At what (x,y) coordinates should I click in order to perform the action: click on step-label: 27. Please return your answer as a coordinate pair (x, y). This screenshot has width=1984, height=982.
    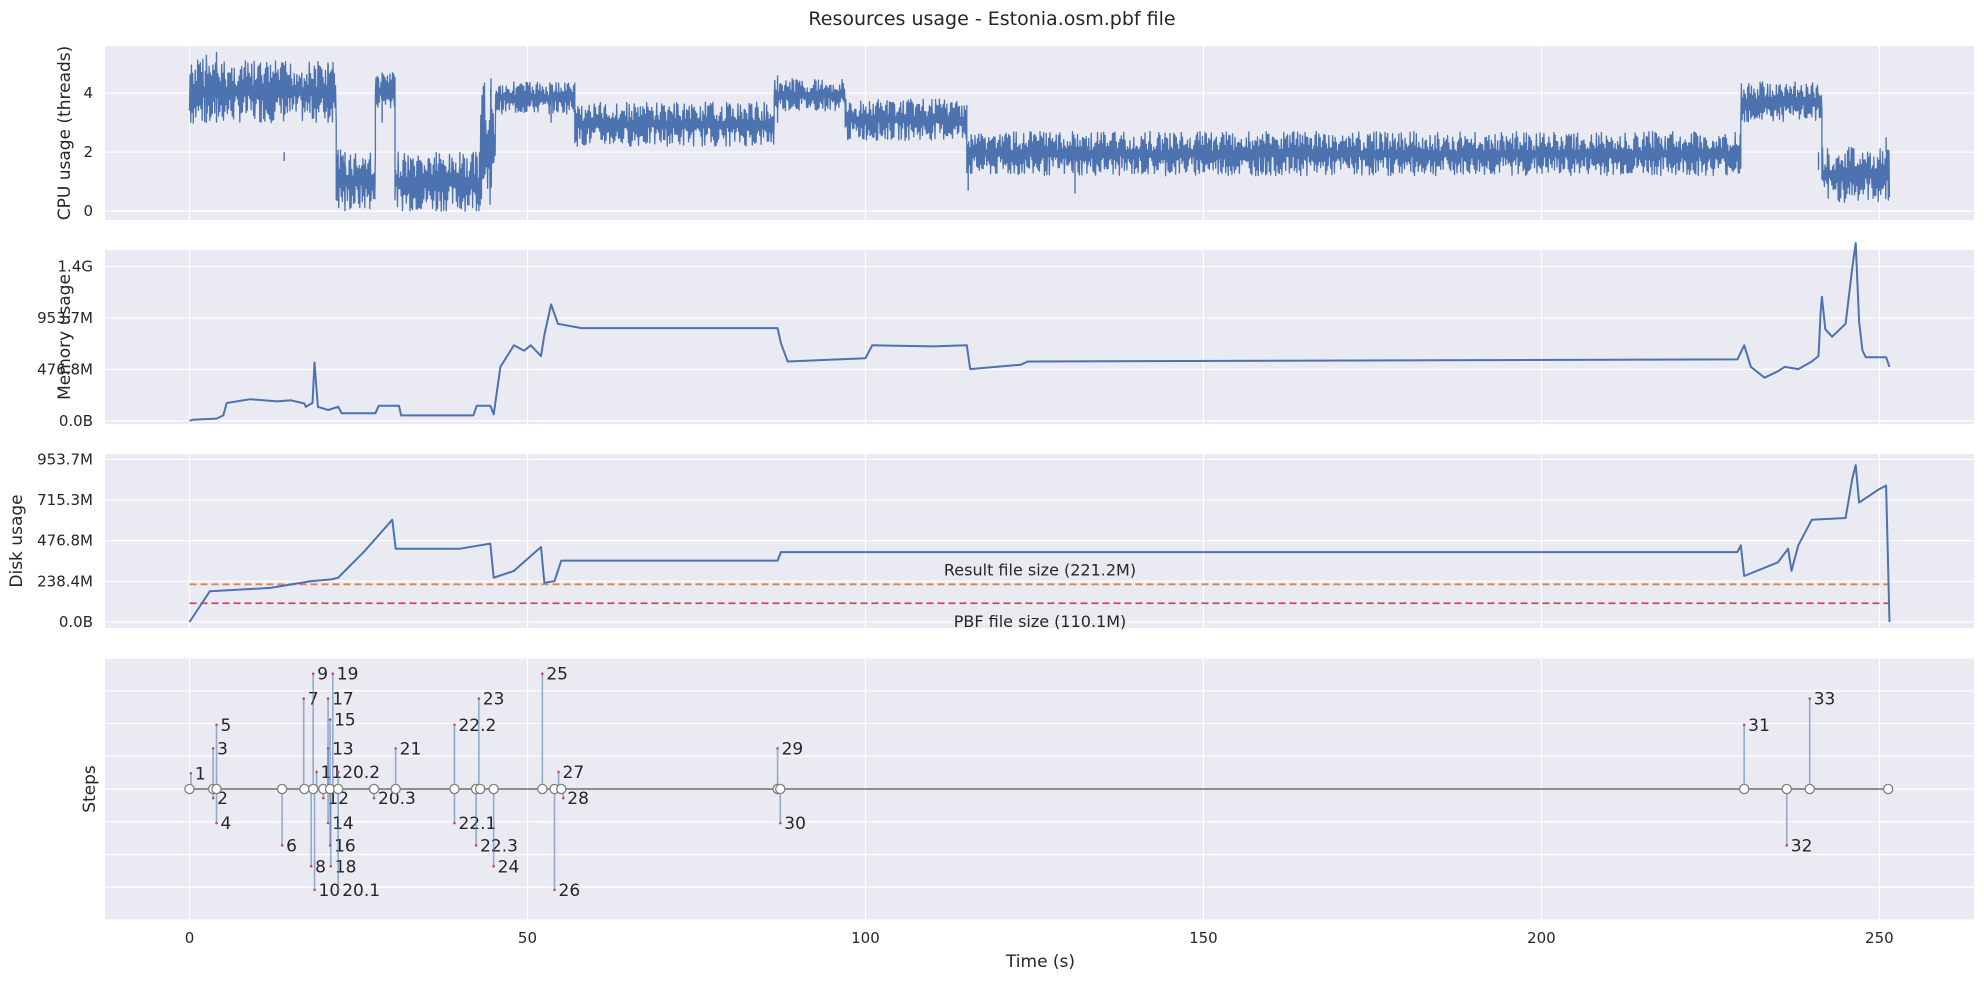
    Looking at the image, I should click on (574, 773).